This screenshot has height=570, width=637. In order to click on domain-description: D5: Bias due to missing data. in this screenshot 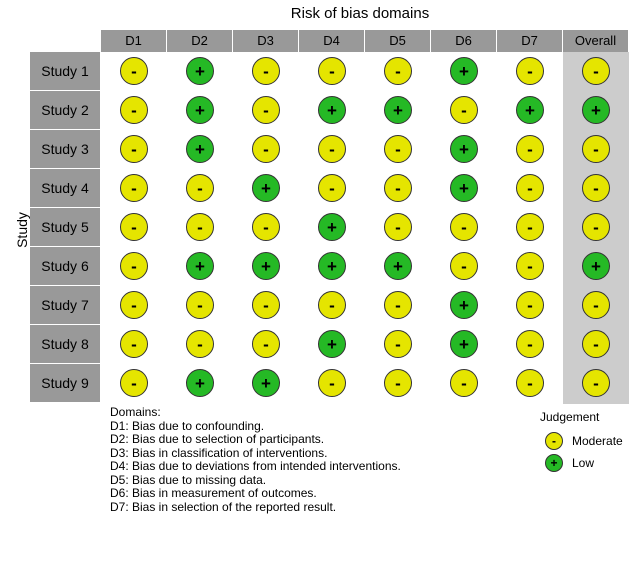, I will do `click(188, 479)`.